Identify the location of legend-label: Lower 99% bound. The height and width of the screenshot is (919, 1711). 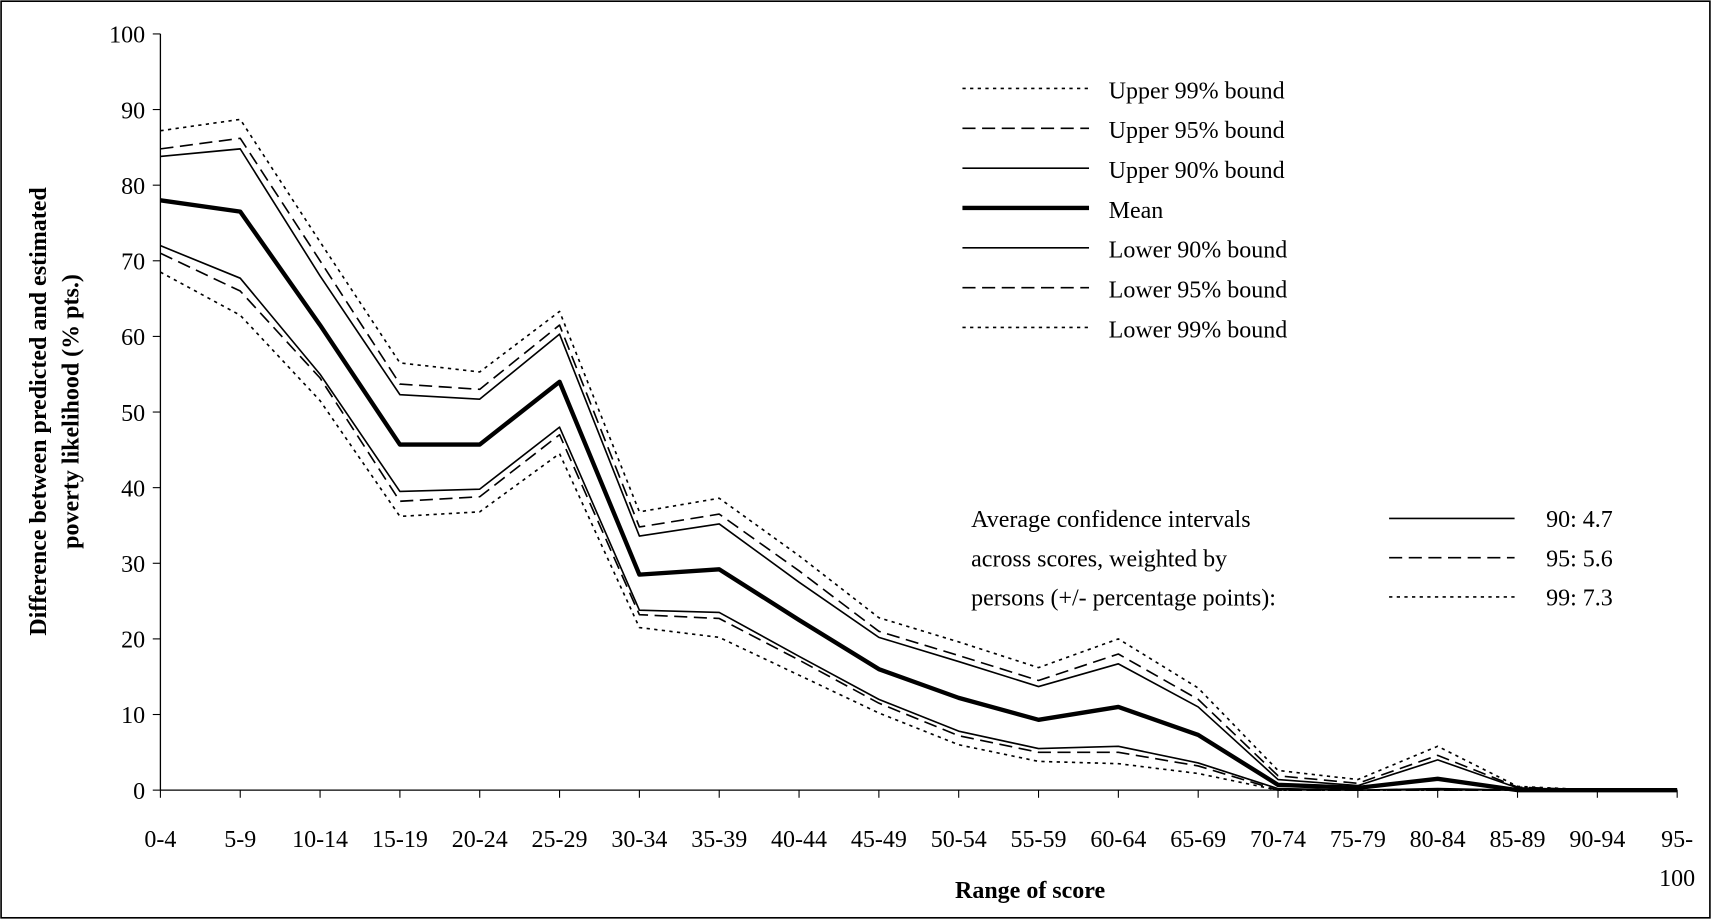
(1198, 330).